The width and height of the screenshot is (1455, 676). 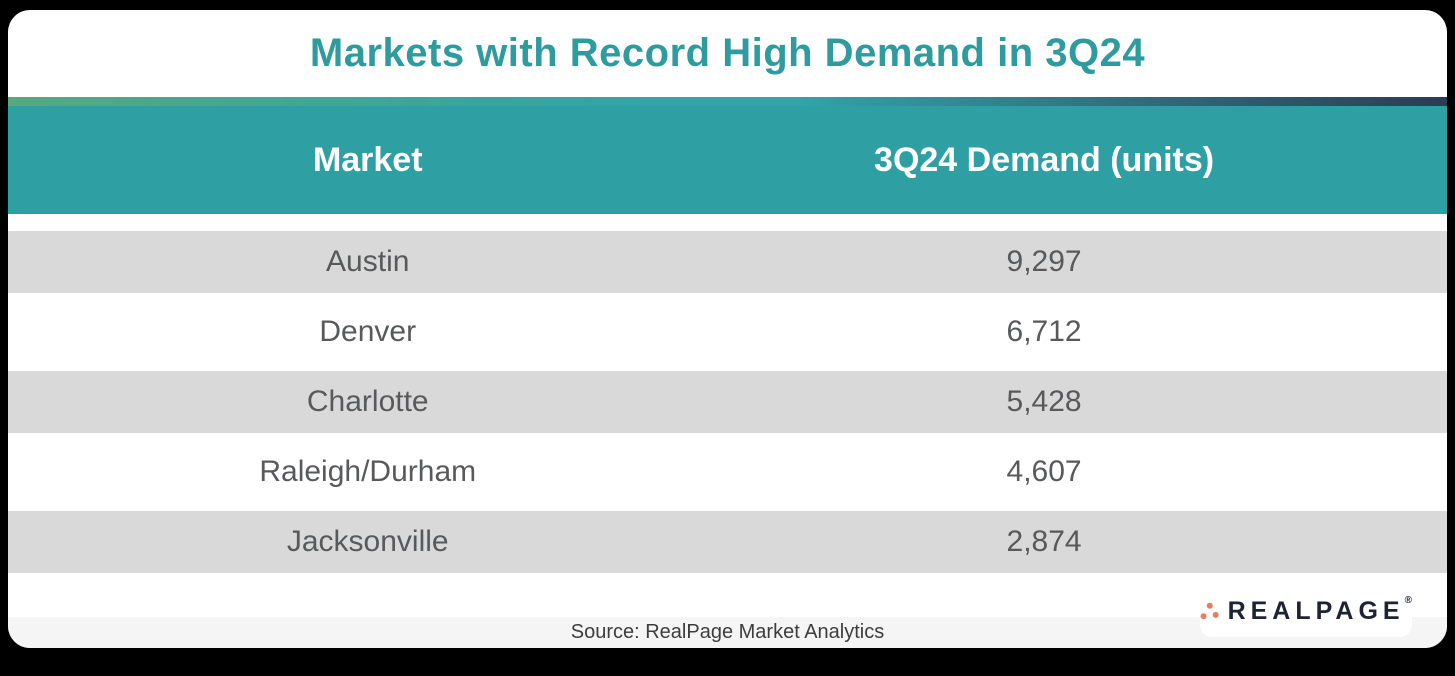 I want to click on table-row: Austin 9,297, so click(x=727, y=262).